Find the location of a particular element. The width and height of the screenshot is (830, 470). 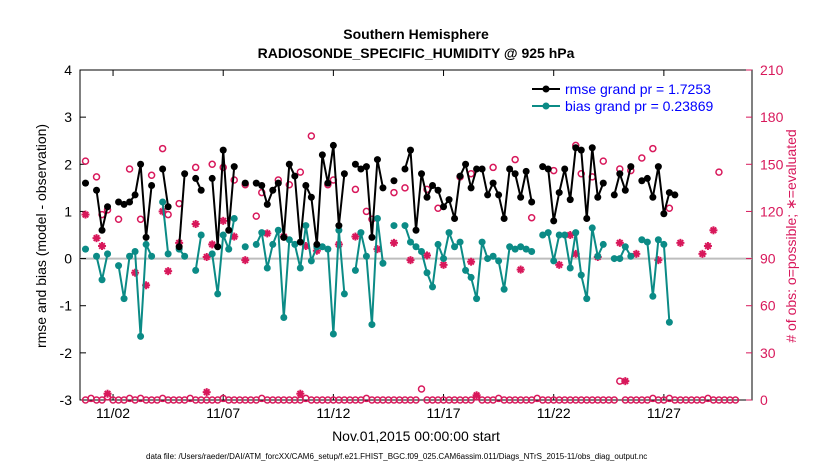

right-tick-label: 30 is located at coordinates (768, 353).